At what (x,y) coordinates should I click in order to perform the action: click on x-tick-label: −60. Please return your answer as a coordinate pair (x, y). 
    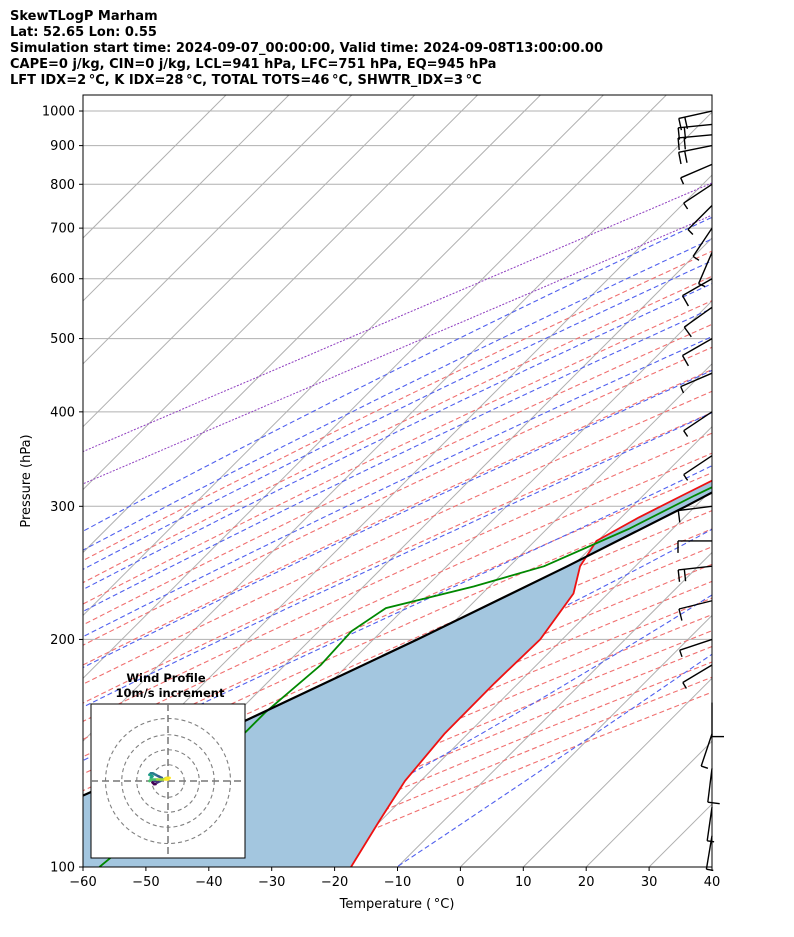
    Looking at the image, I should click on (82, 882).